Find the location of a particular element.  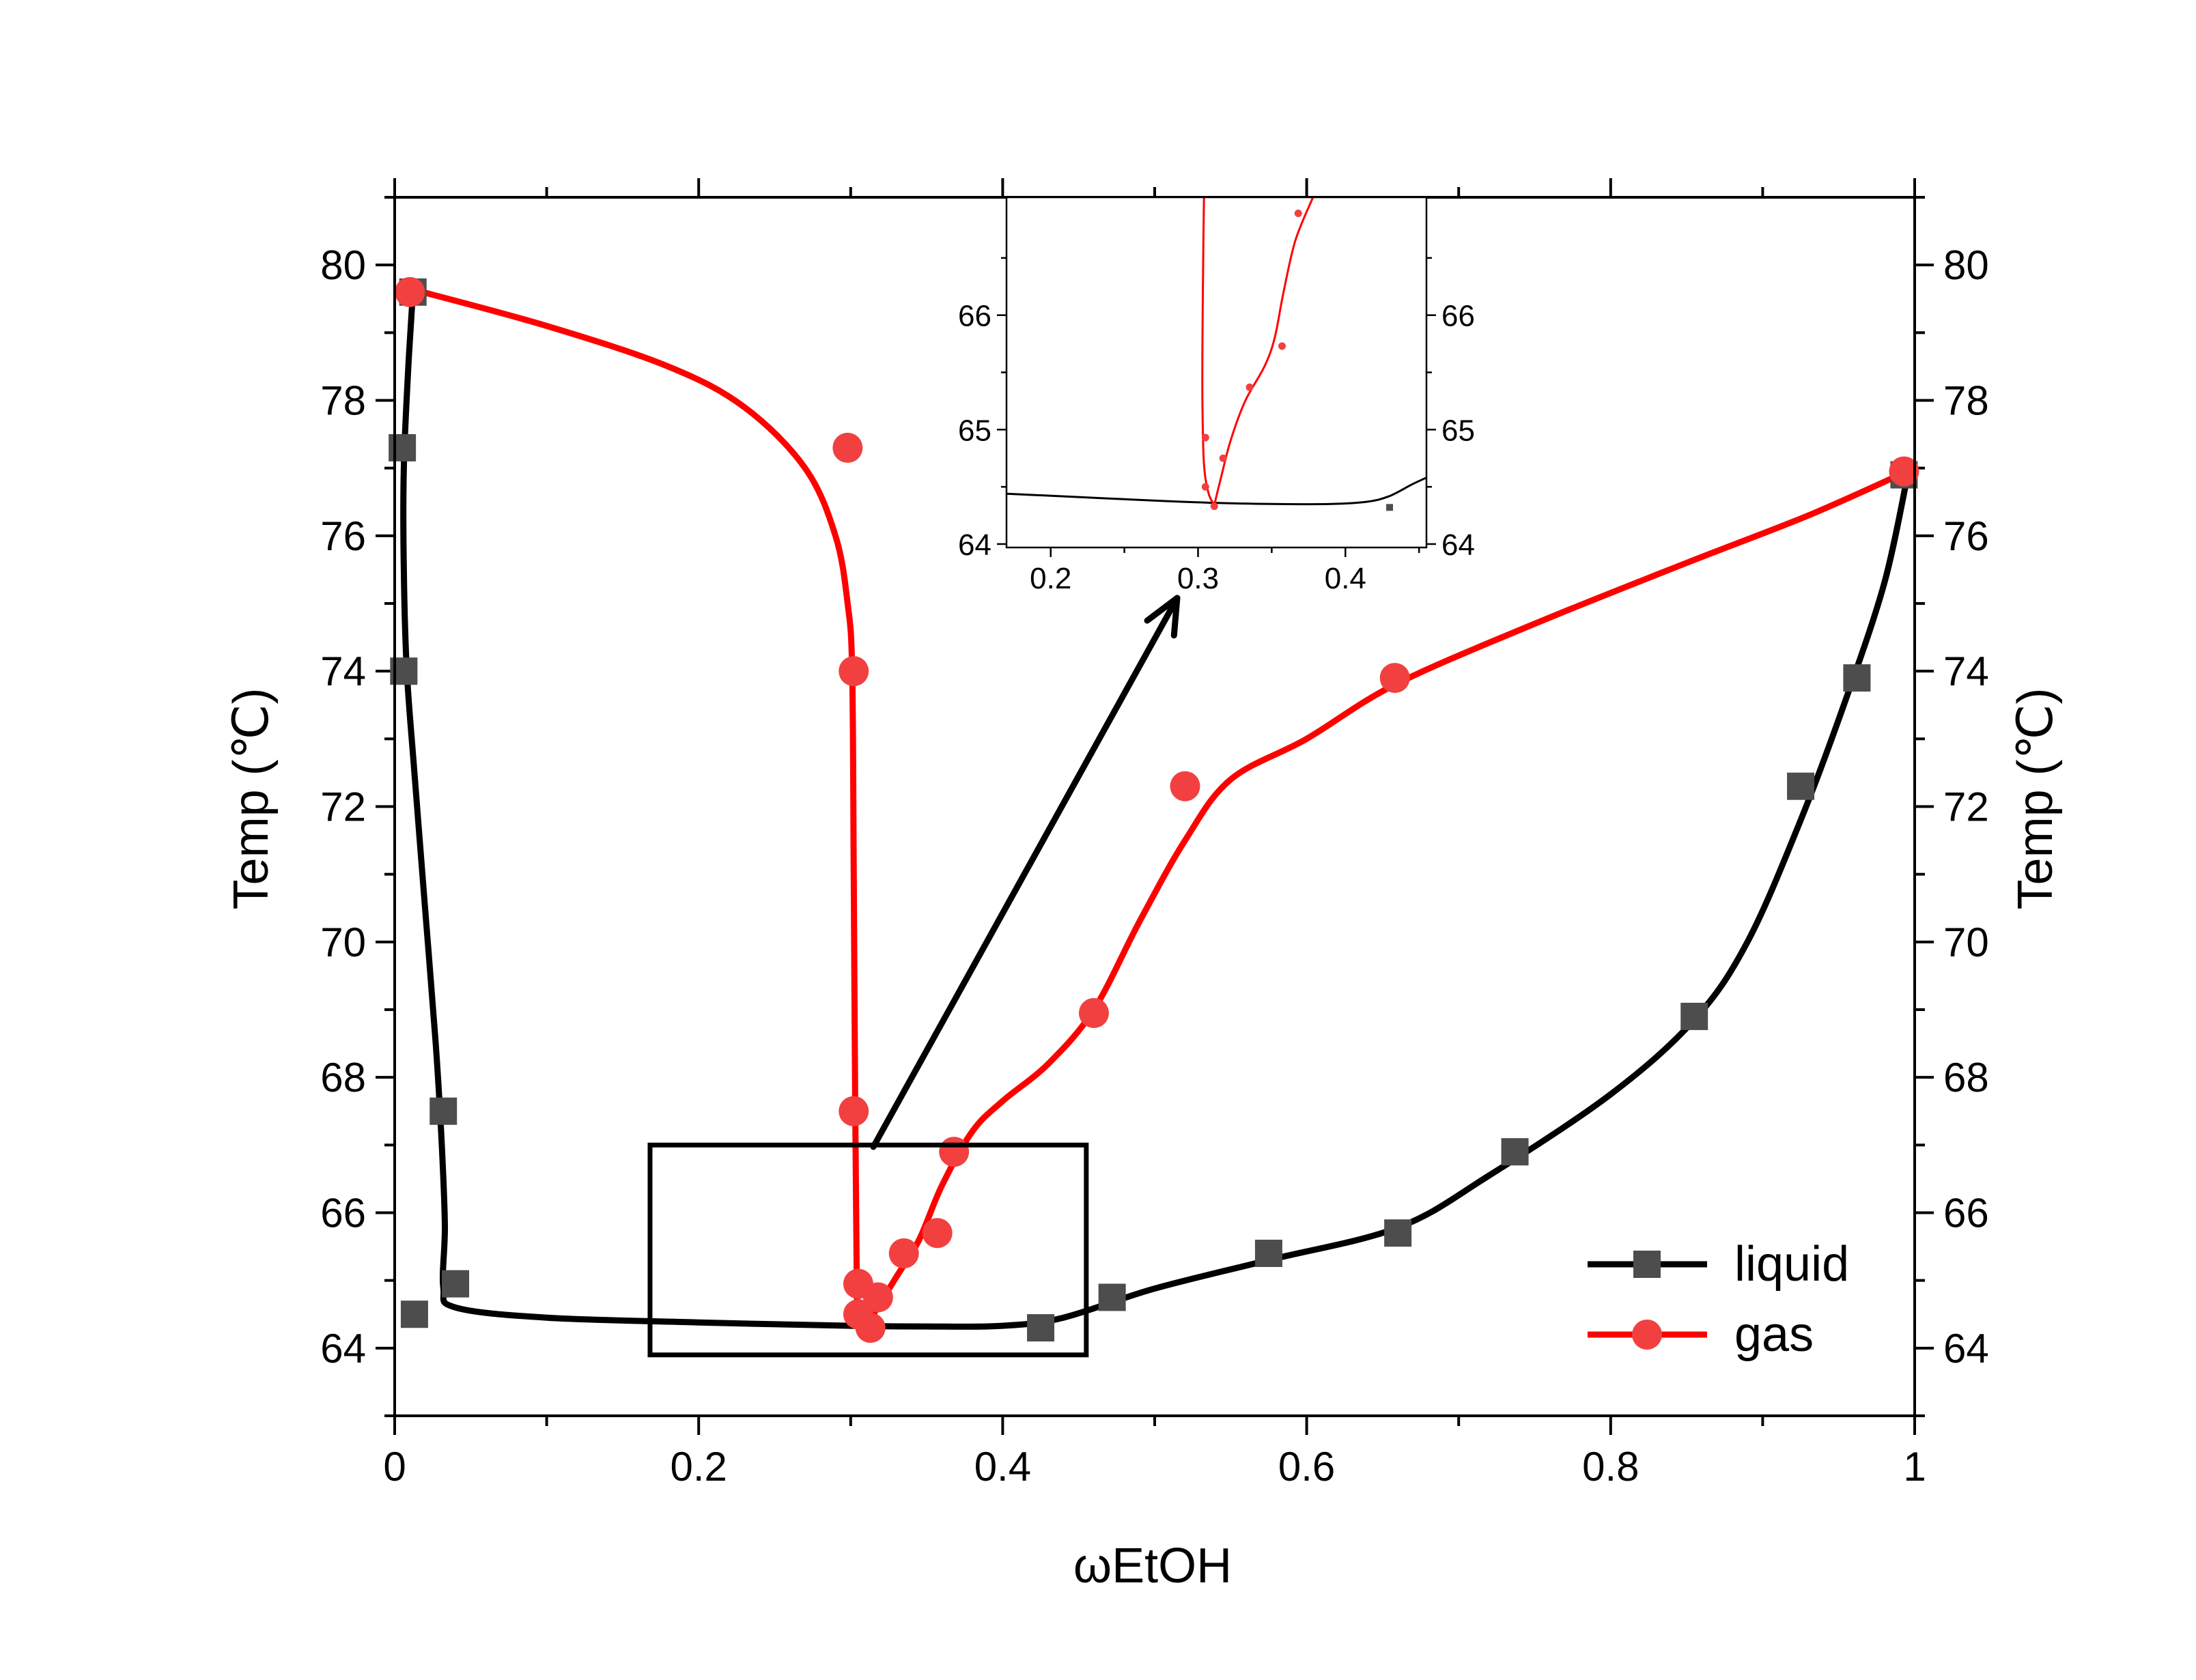

y-tick-label-right: 68 is located at coordinates (1966, 1077).